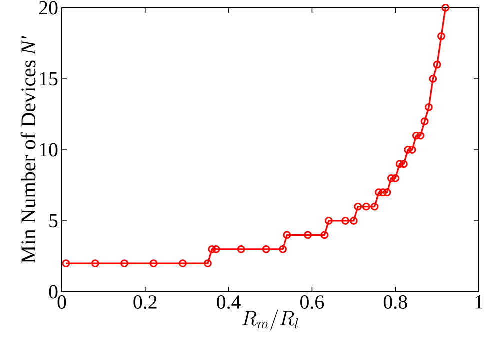 The width and height of the screenshot is (487, 354). I want to click on y-tick-label: 15, so click(49, 79).